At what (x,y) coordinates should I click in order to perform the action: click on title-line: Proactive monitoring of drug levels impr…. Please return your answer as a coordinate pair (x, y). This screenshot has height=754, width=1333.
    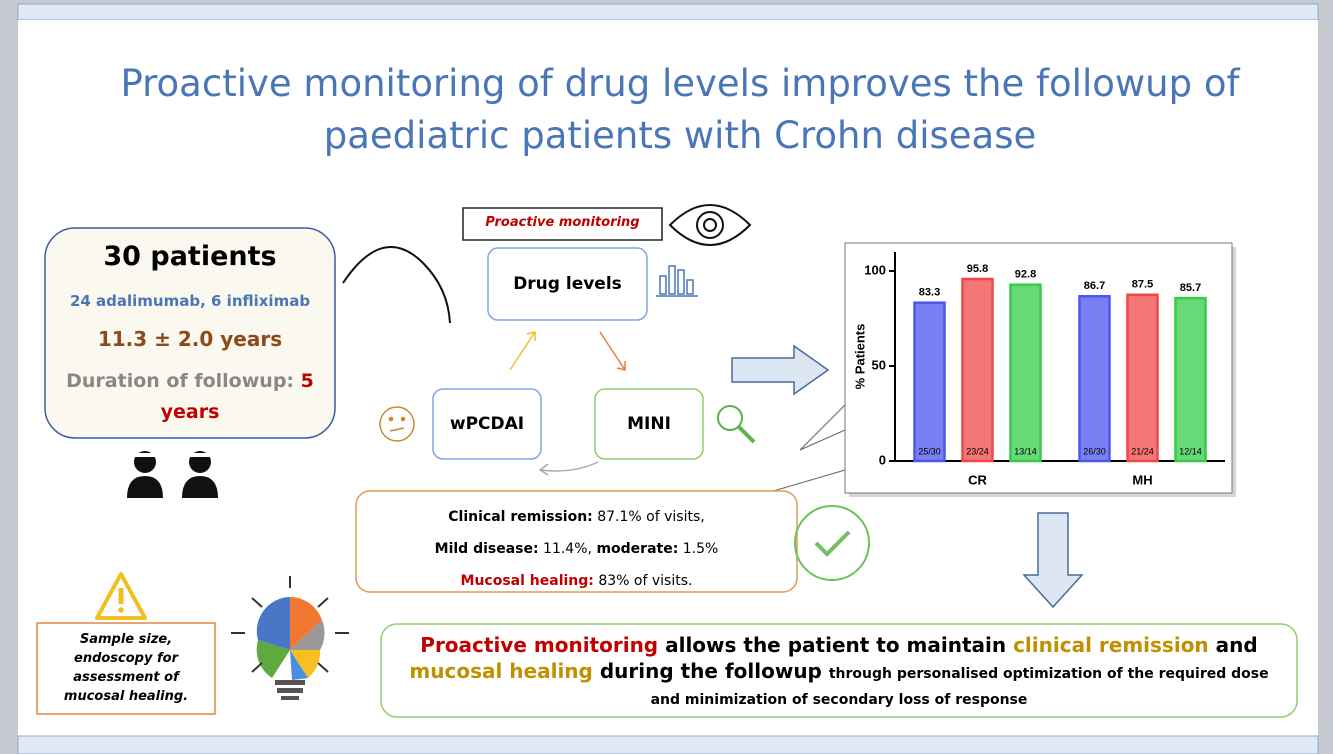
    Looking at the image, I should click on (680, 83).